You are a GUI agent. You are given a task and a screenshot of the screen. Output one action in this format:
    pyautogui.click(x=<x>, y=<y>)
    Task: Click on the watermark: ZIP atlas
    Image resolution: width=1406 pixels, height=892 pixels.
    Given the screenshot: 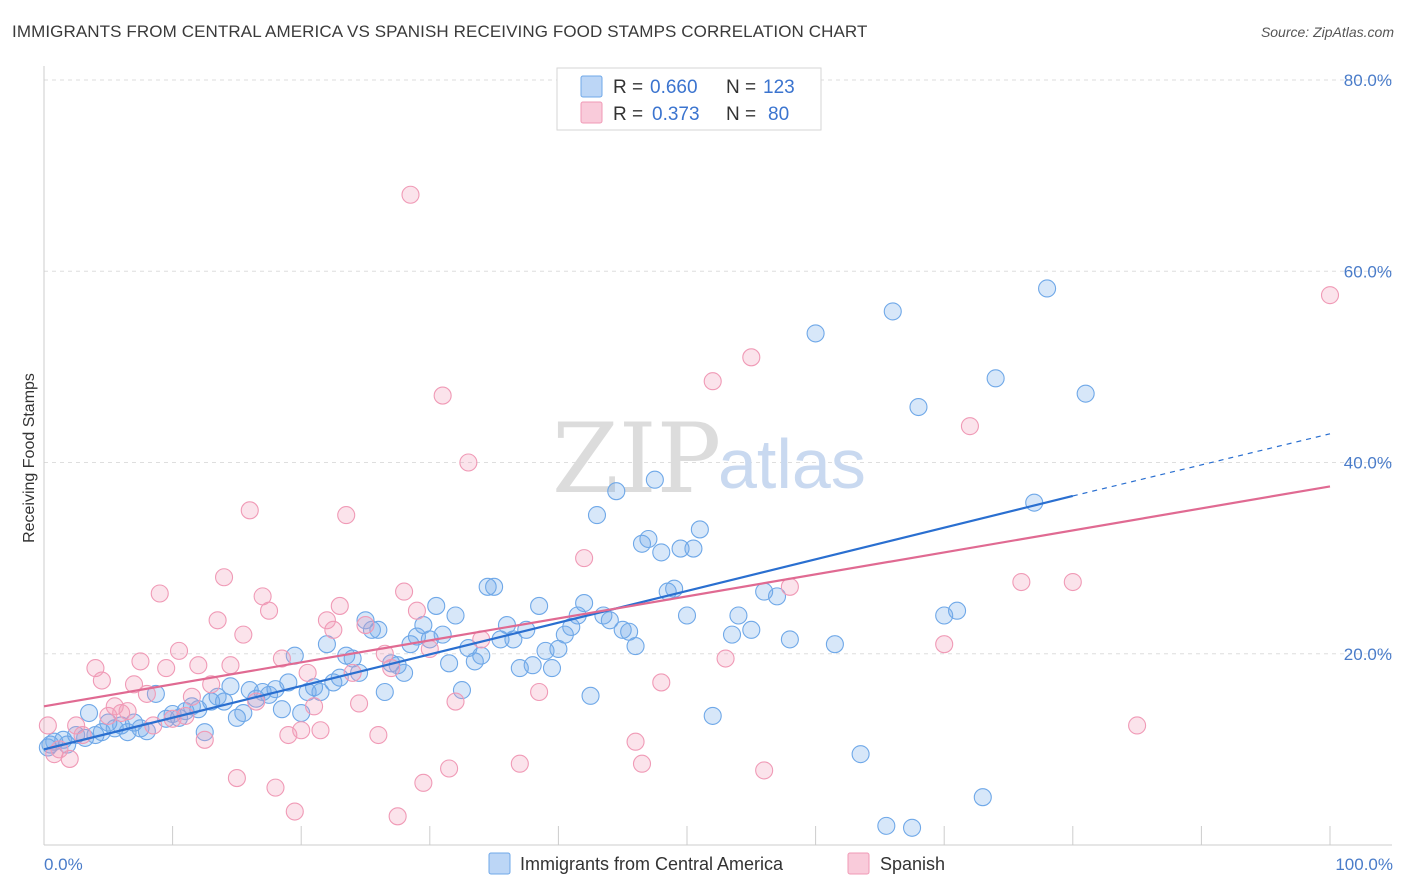 What is the action you would take?
    pyautogui.click(x=709, y=459)
    